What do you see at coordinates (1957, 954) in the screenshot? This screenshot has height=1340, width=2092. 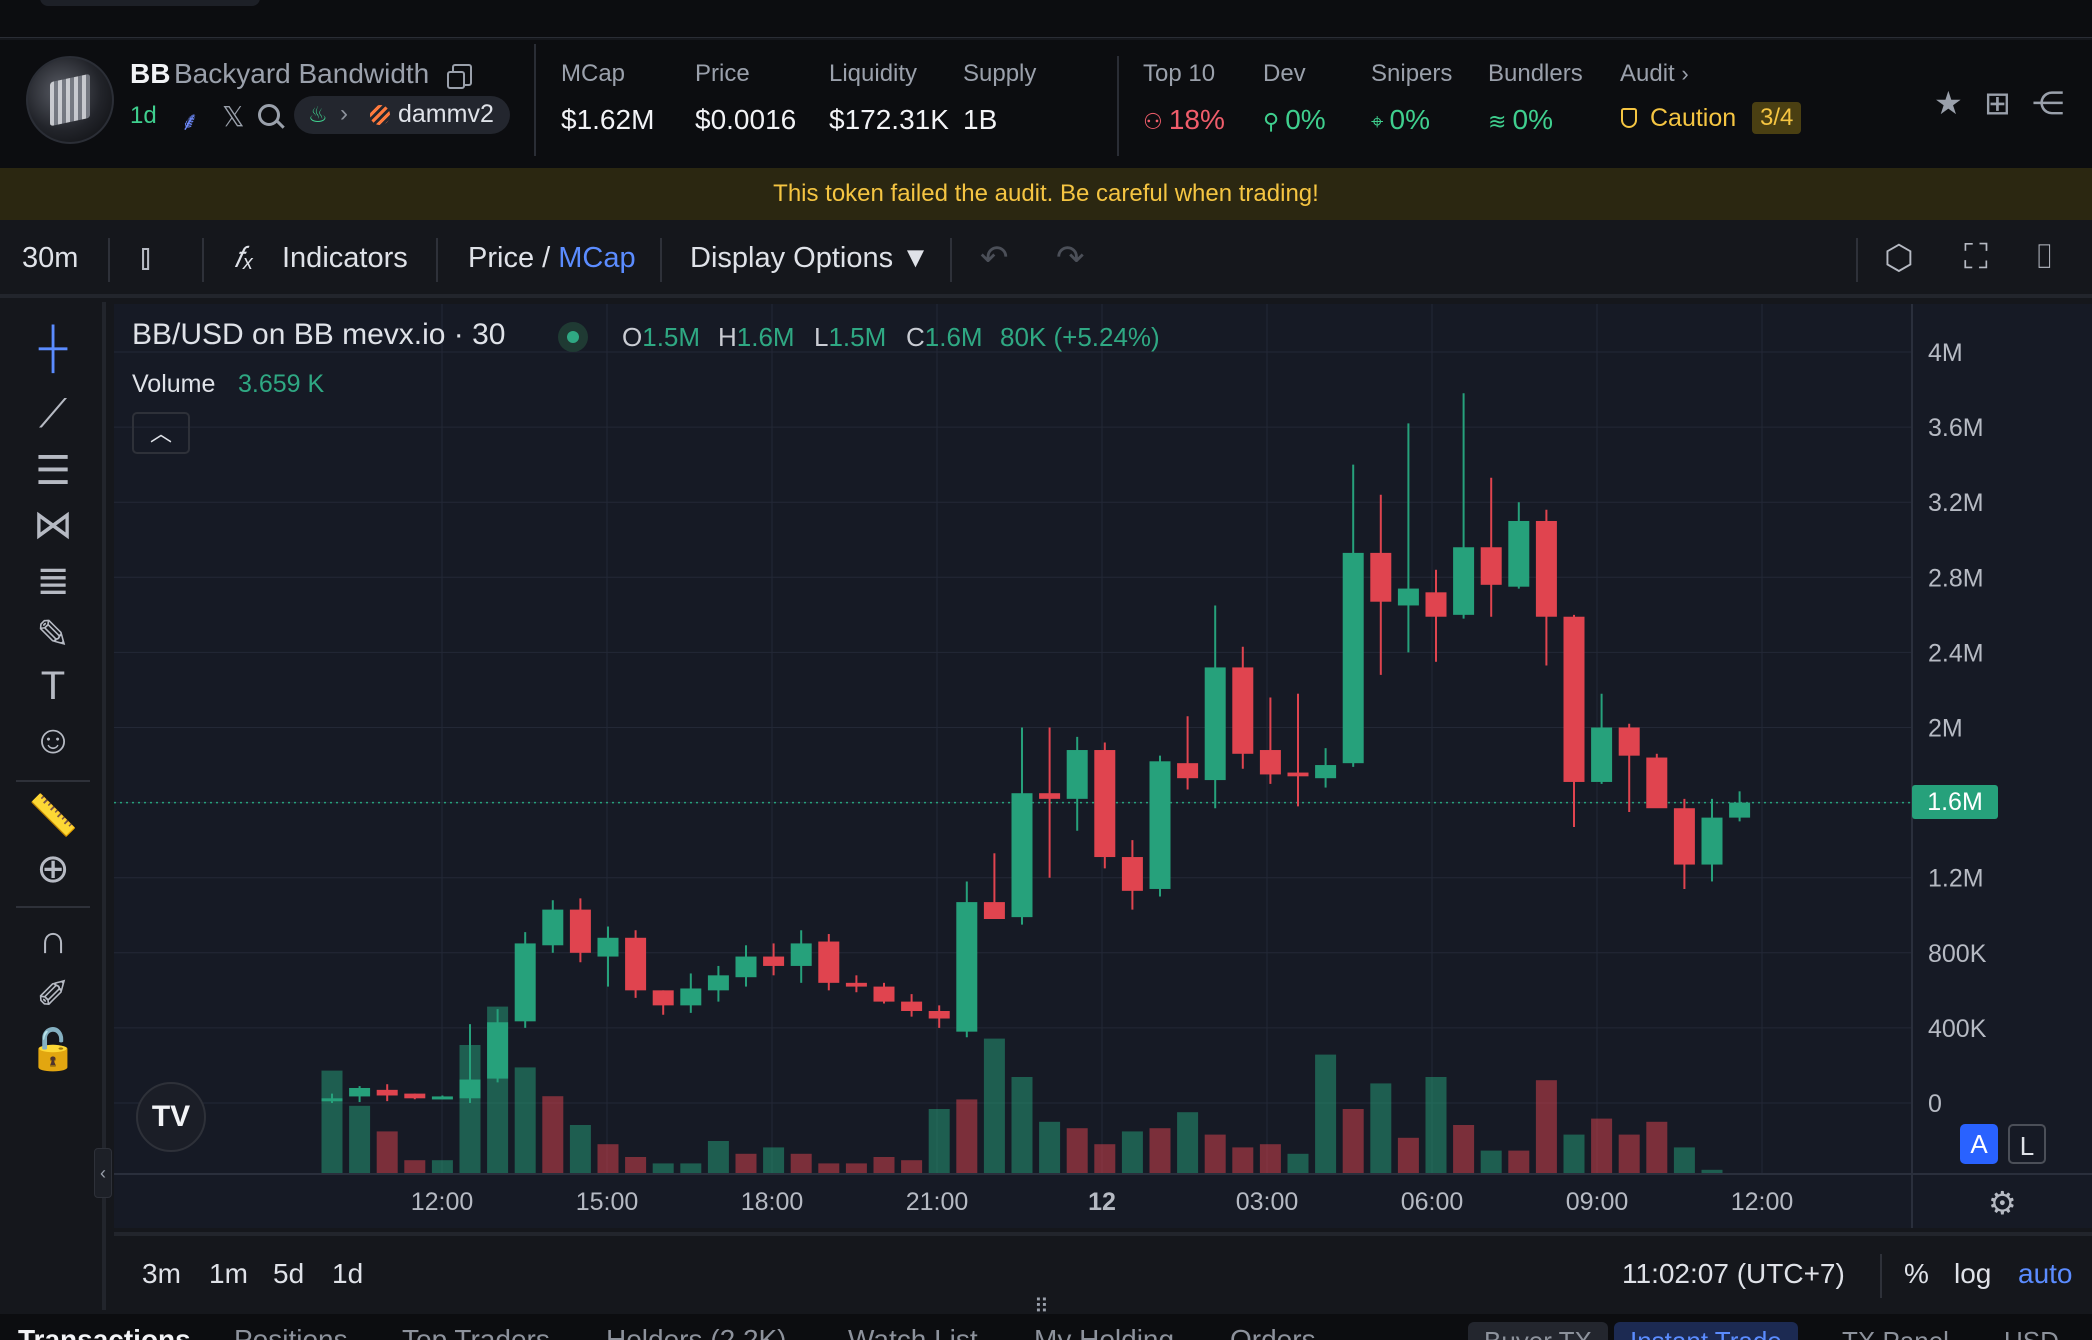 I see `y-tick-label: 800K` at bounding box center [1957, 954].